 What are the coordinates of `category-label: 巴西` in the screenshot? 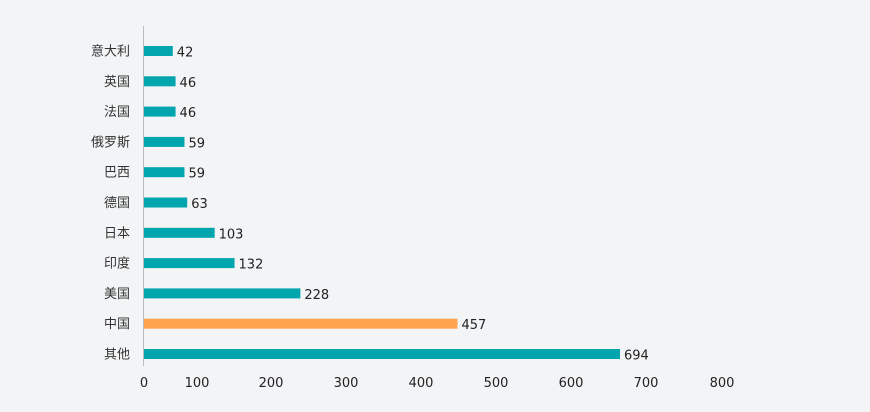 It's located at (117, 173).